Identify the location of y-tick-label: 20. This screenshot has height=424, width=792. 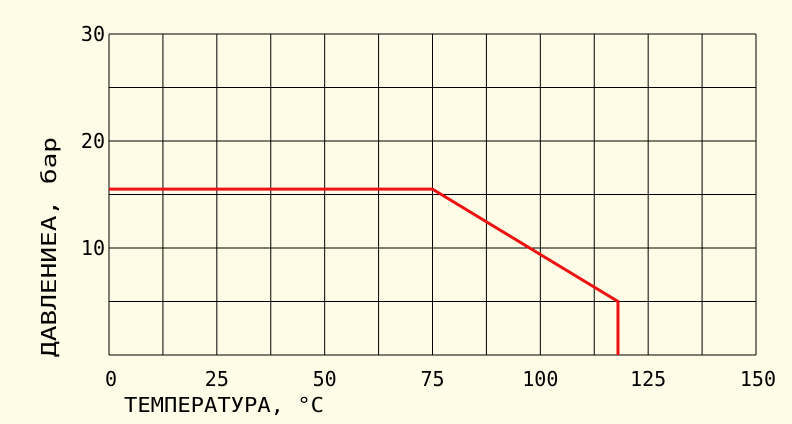
(93, 141).